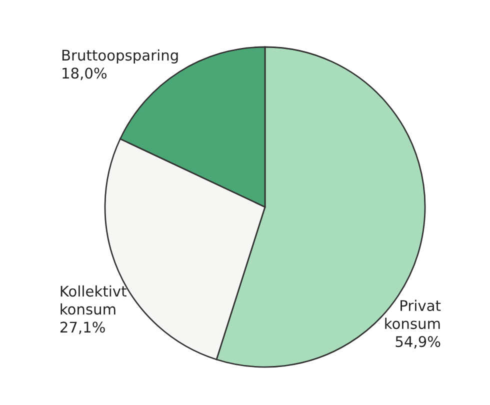  What do you see at coordinates (418, 342) in the screenshot?
I see `data-label: 54,9%` at bounding box center [418, 342].